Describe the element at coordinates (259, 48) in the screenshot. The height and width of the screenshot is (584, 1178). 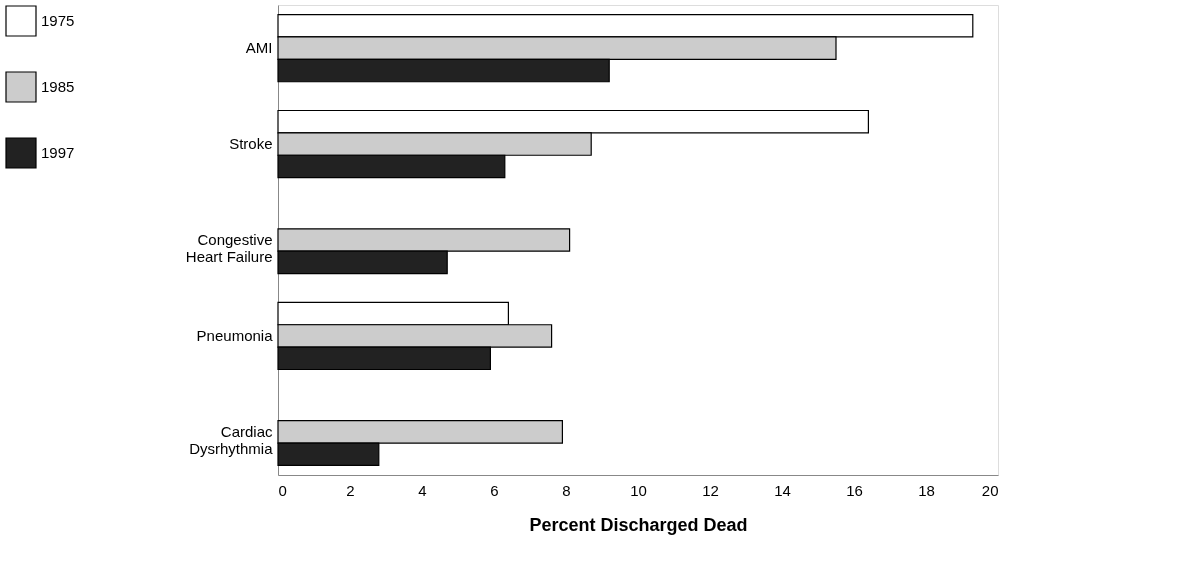
I see `y-tick-label: AMI` at that location.